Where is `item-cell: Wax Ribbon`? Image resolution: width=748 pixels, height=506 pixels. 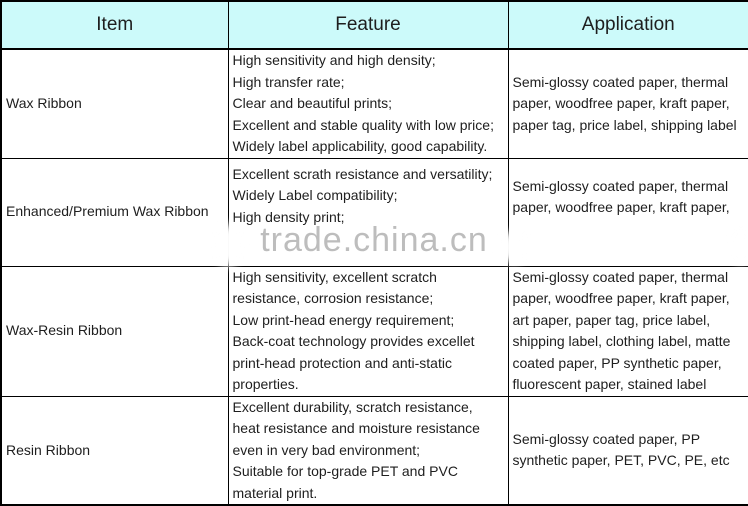
item-cell: Wax Ribbon is located at coordinates (114, 103).